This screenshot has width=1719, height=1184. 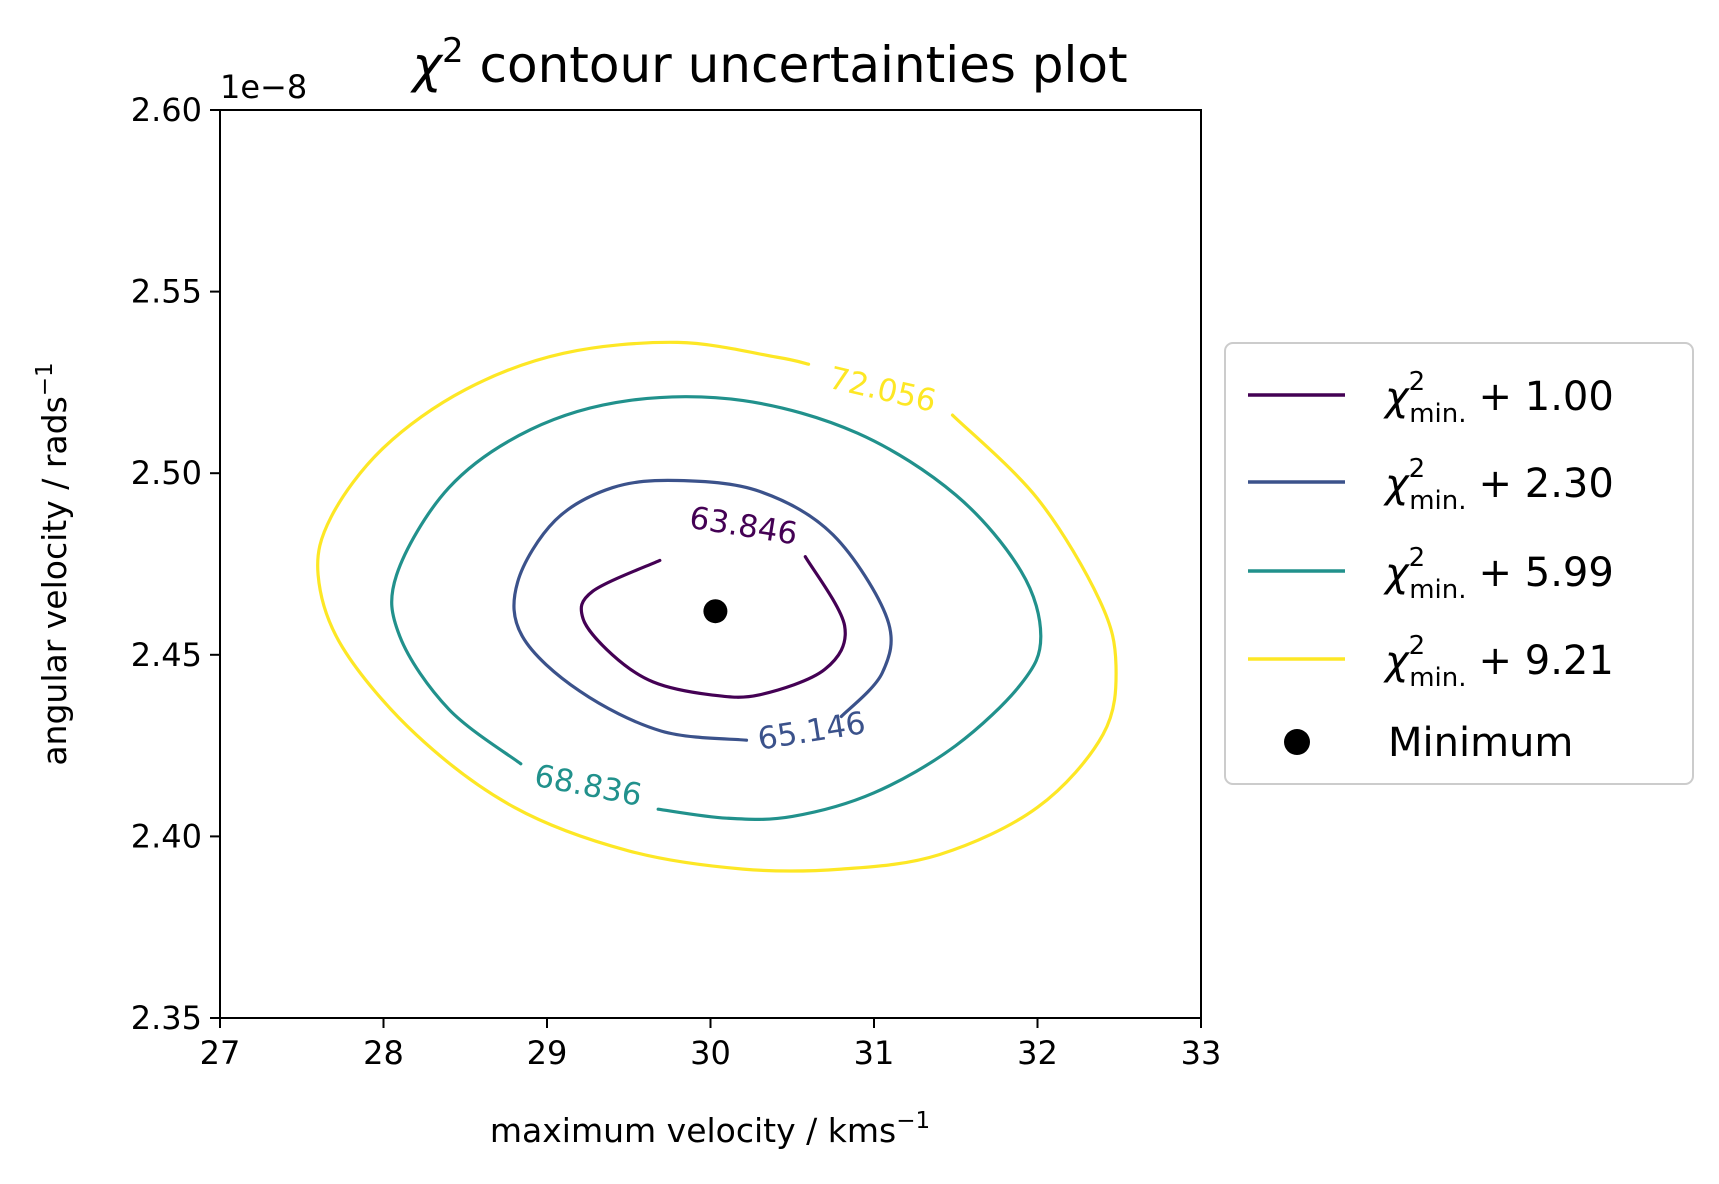 I want to click on y-offset-label: 1e−8, so click(x=263, y=87).